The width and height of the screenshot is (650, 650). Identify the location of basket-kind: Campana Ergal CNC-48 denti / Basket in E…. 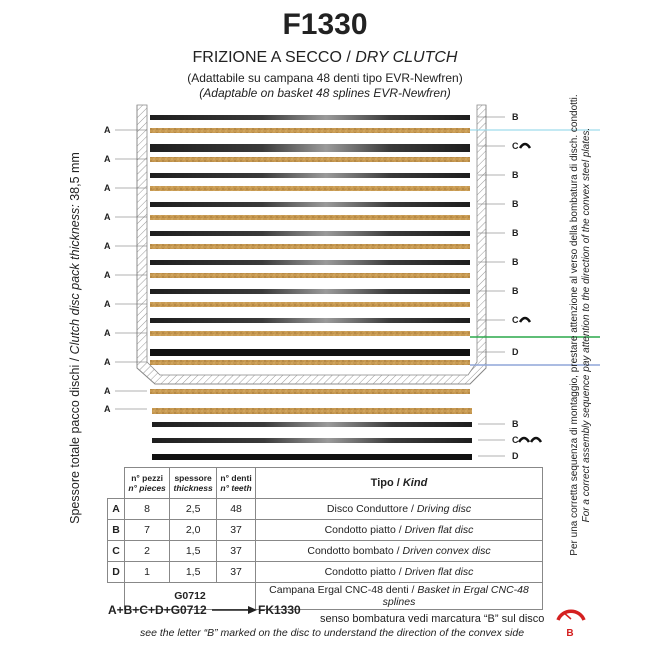
(399, 596).